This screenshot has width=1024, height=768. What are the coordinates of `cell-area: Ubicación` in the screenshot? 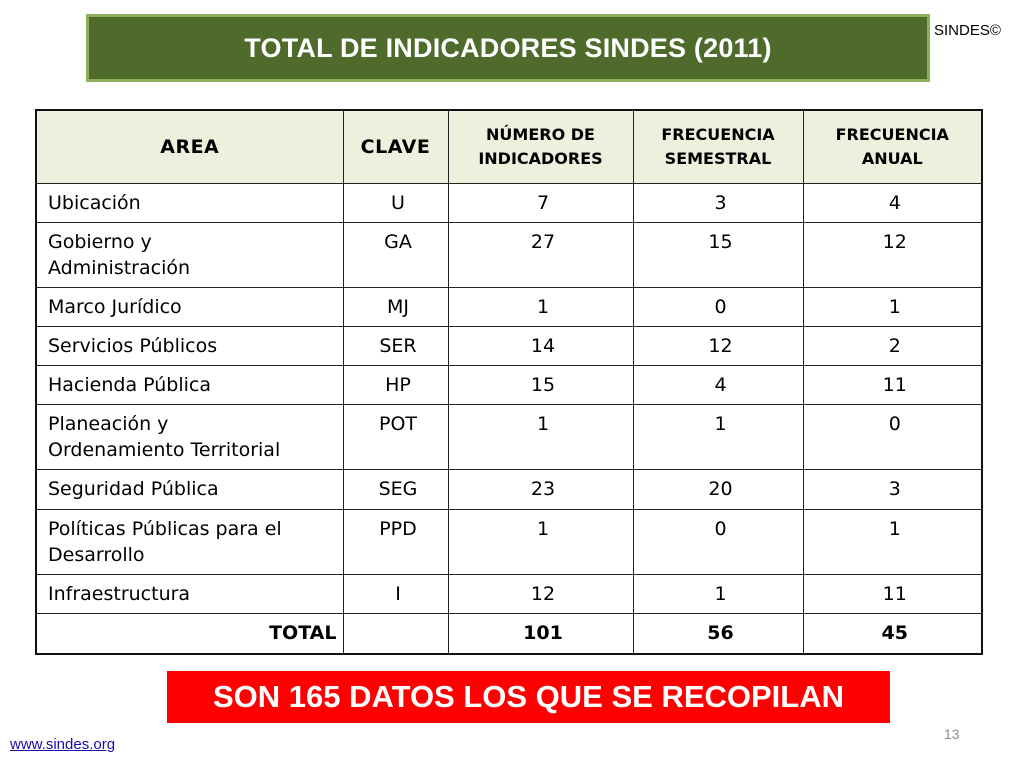 It's located at (189, 202).